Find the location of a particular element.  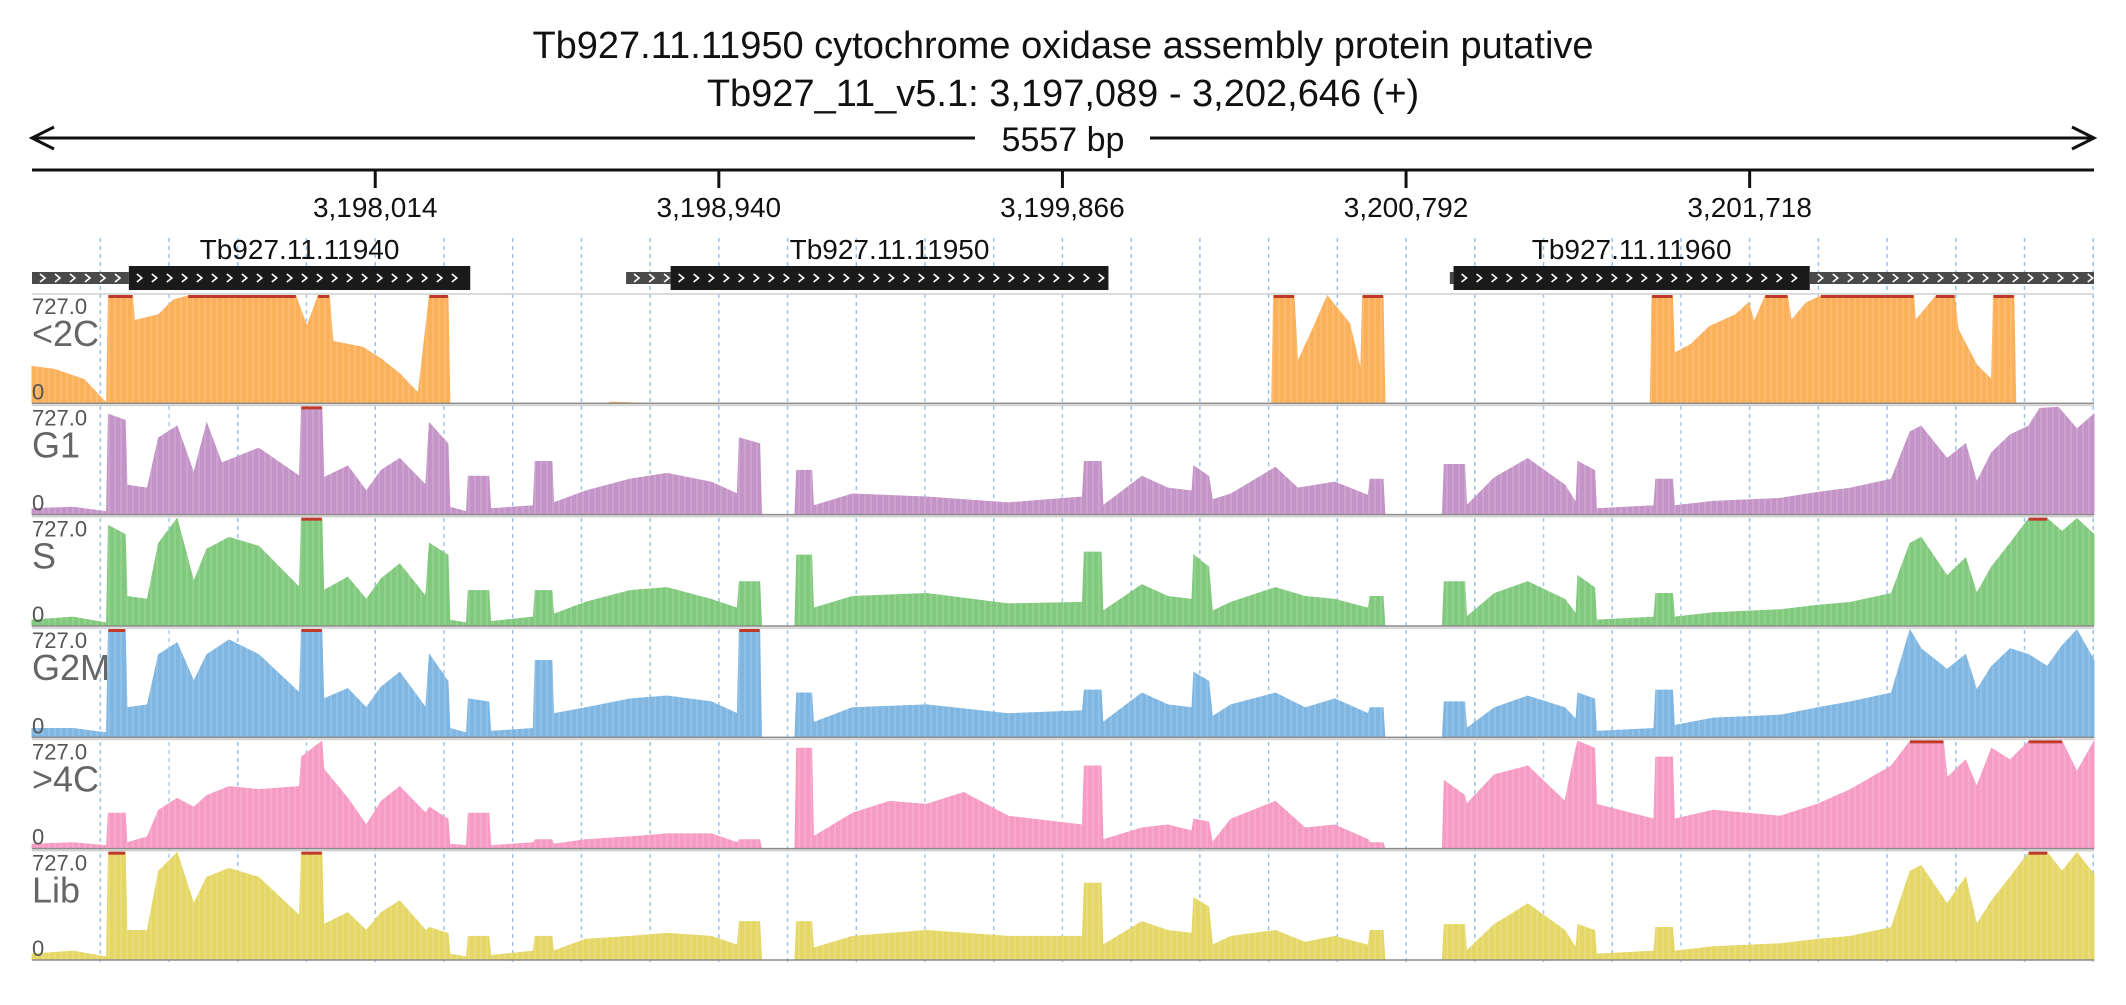

gene-label: Tb927.11.11960 is located at coordinates (1632, 249).